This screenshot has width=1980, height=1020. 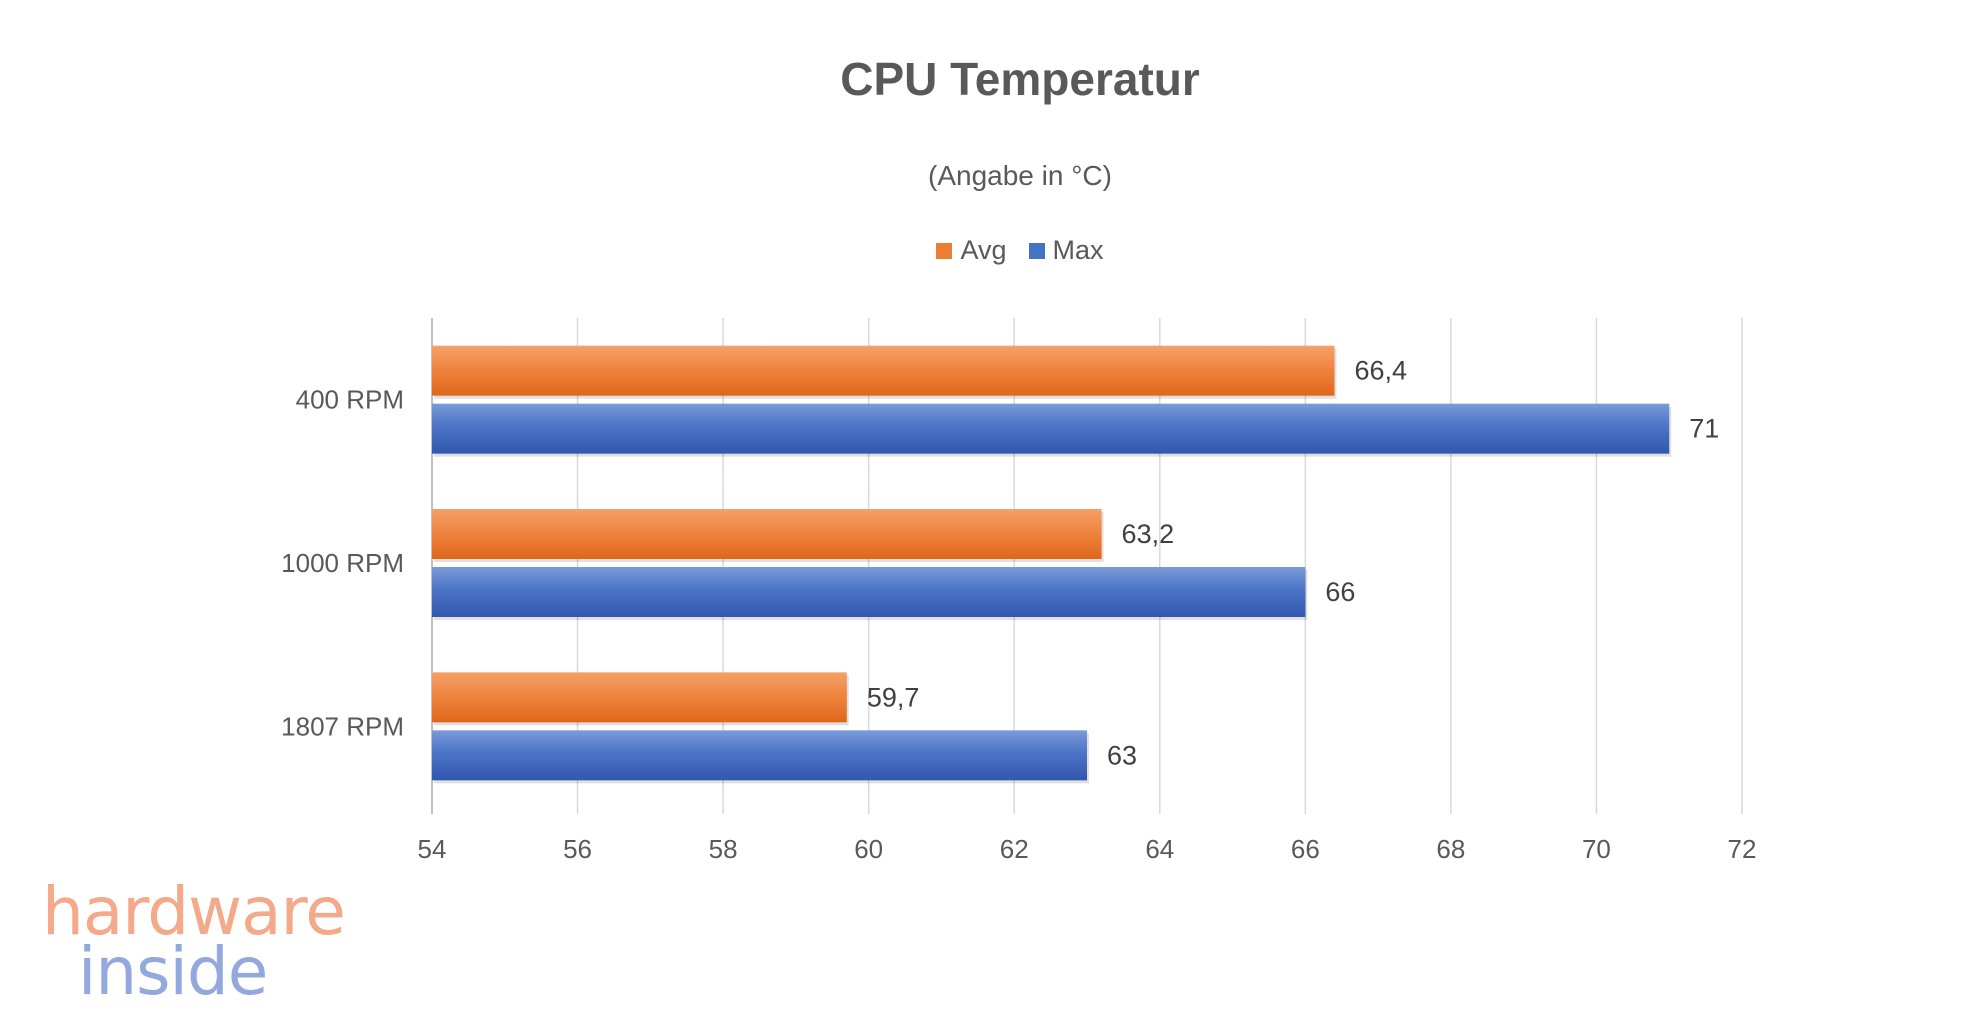 What do you see at coordinates (193, 915) in the screenshot?
I see `logo-text-hardware: hardware` at bounding box center [193, 915].